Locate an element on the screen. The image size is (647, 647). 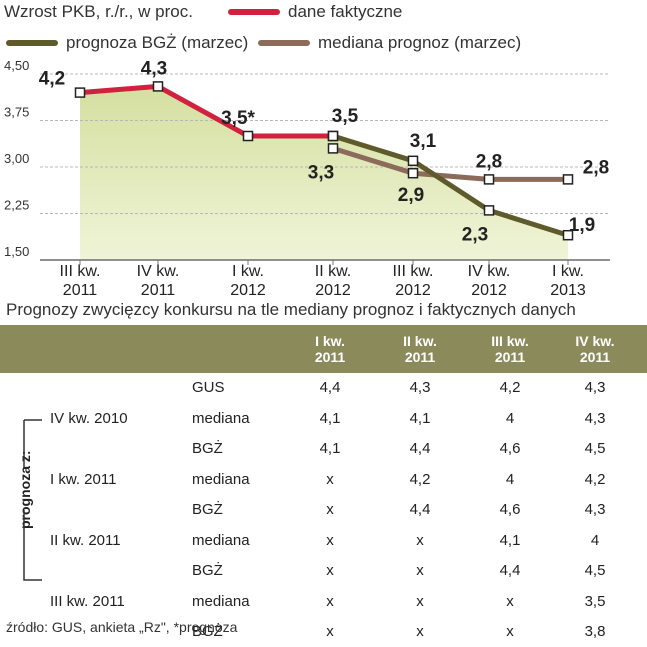
data-label: 3,5 is located at coordinates (345, 116).